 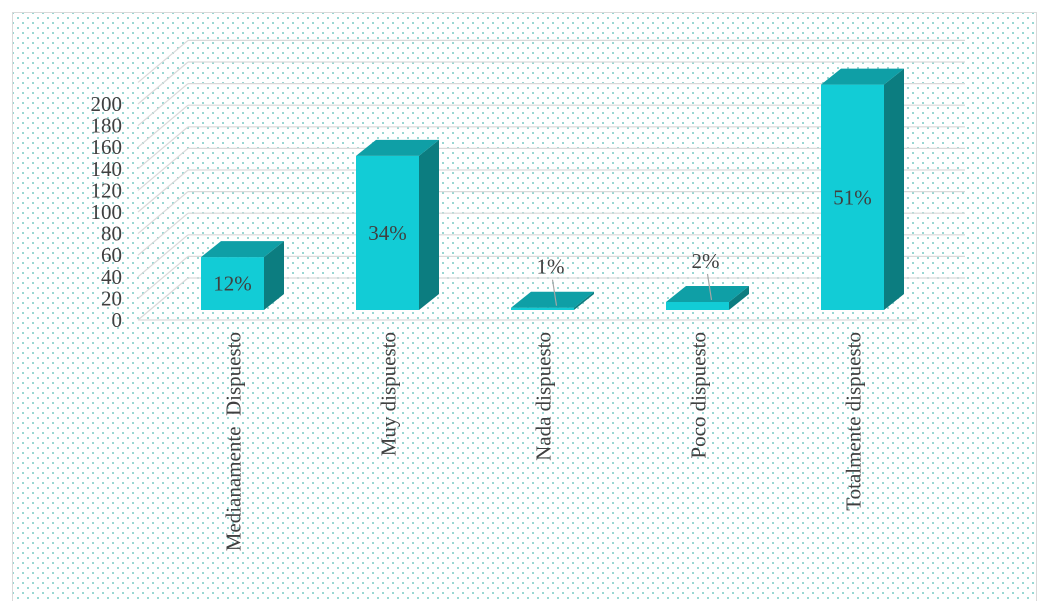 I want to click on y-tick-label: 180, so click(x=107, y=126).